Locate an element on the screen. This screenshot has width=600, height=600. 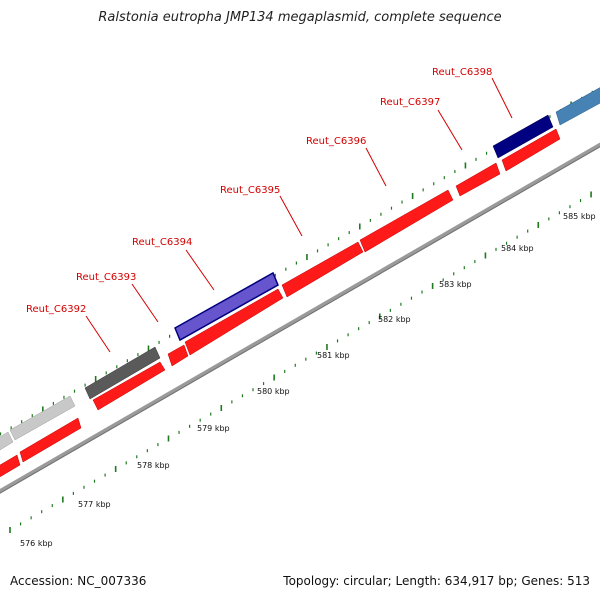
kbp-label: 582 kbp is located at coordinates (394, 319).